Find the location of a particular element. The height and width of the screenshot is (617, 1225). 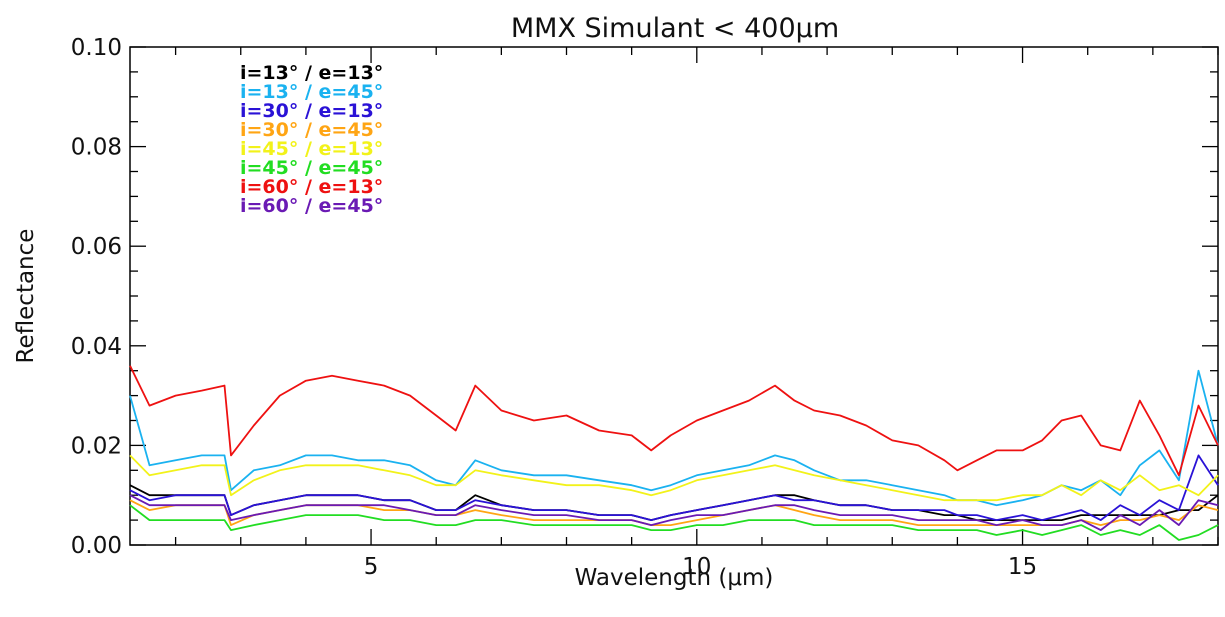

legend-entry-5: i=45° / e=13° is located at coordinates (311, 149).